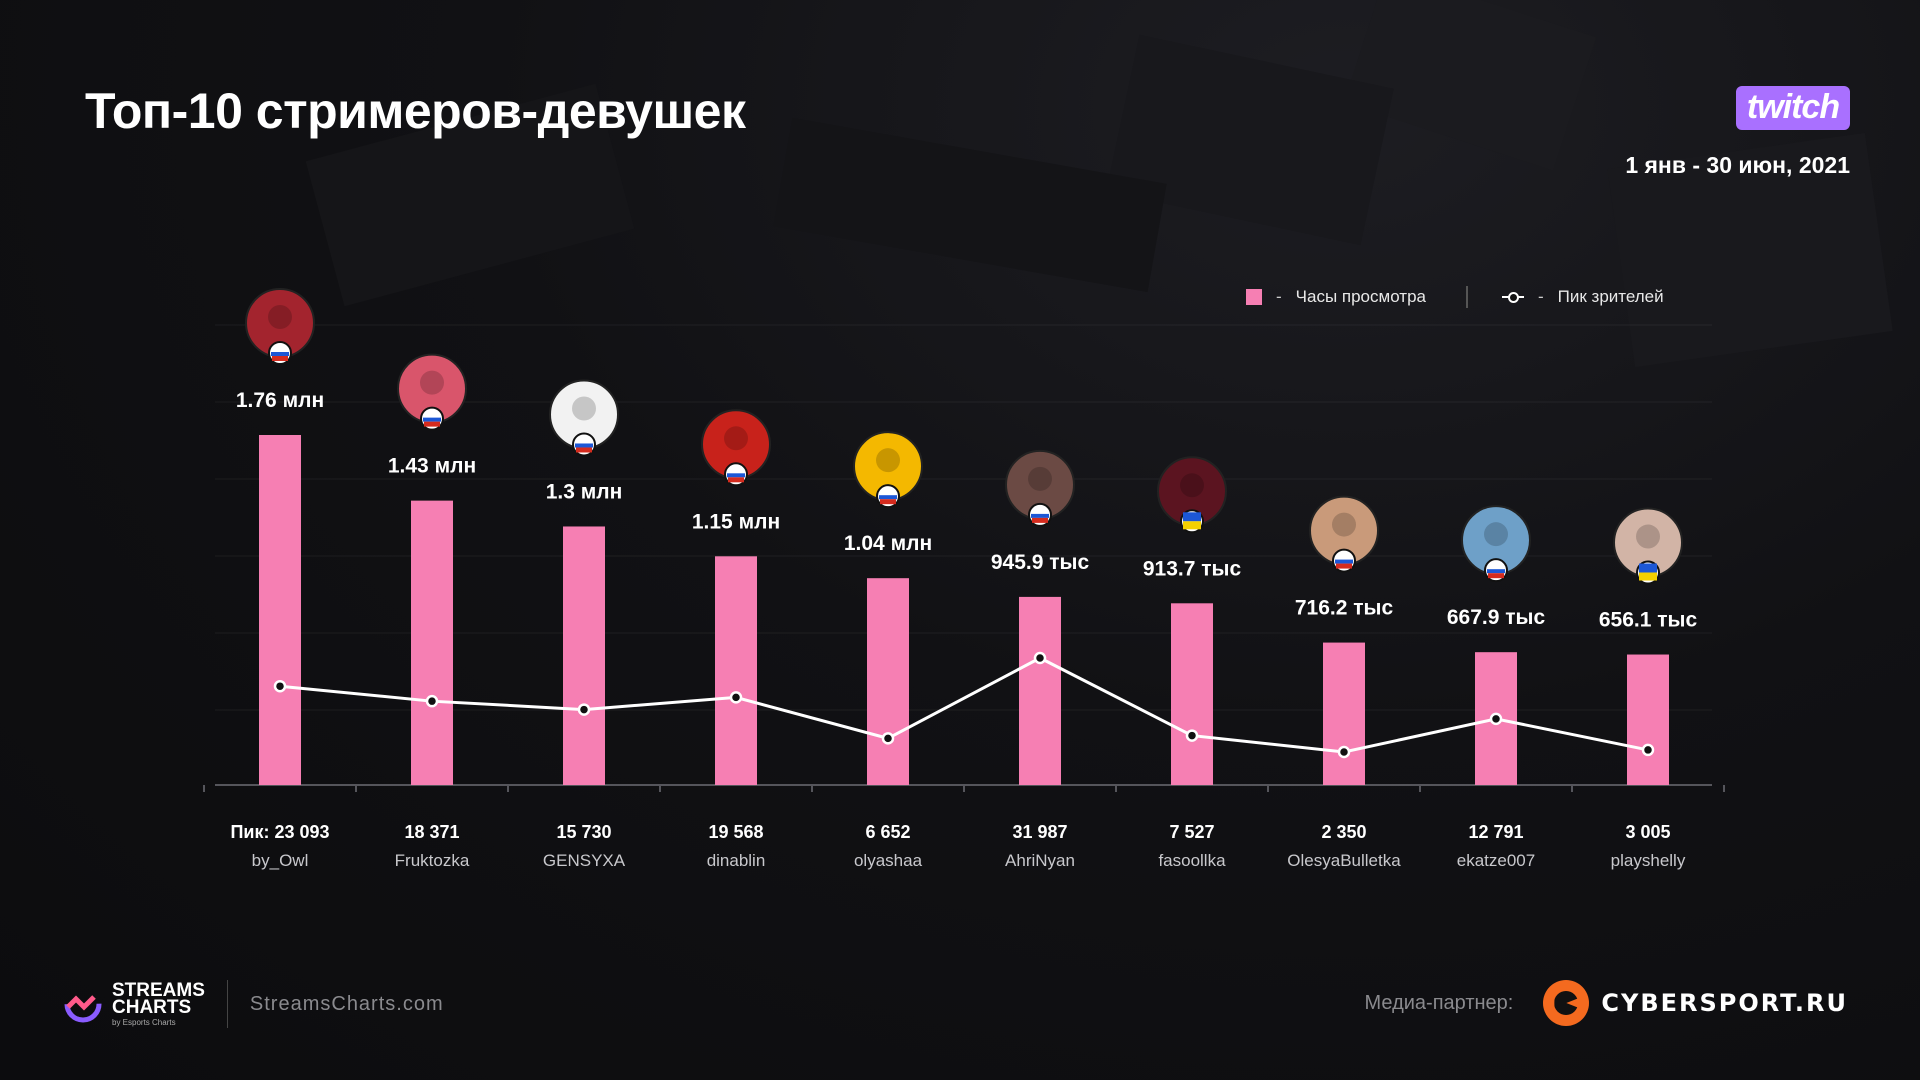 The height and width of the screenshot is (1080, 1920). What do you see at coordinates (964, 705) in the screenshot?
I see `peak-viewers-line` at bounding box center [964, 705].